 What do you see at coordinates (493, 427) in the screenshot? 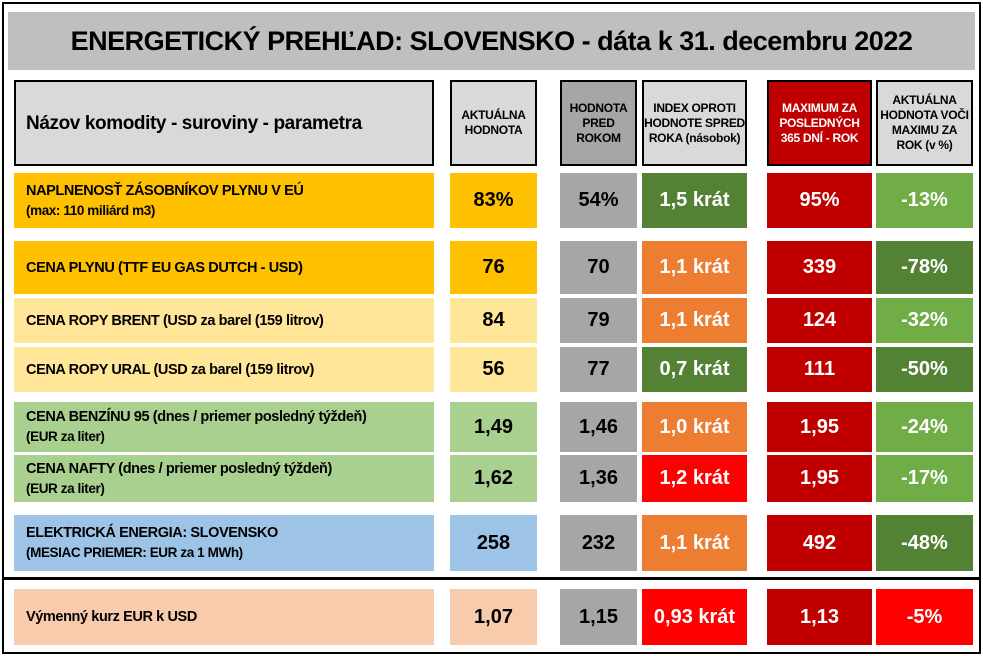
I see `current-value-cell: 1,49` at bounding box center [493, 427].